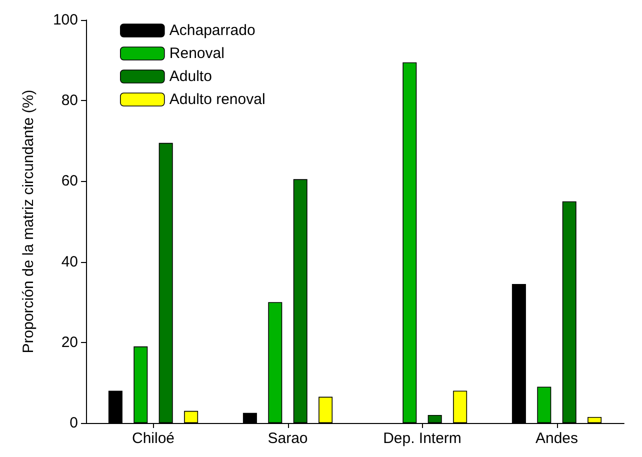 This screenshot has height=457, width=642. What do you see at coordinates (196, 53) in the screenshot?
I see `legend-label: Renoval` at bounding box center [196, 53].